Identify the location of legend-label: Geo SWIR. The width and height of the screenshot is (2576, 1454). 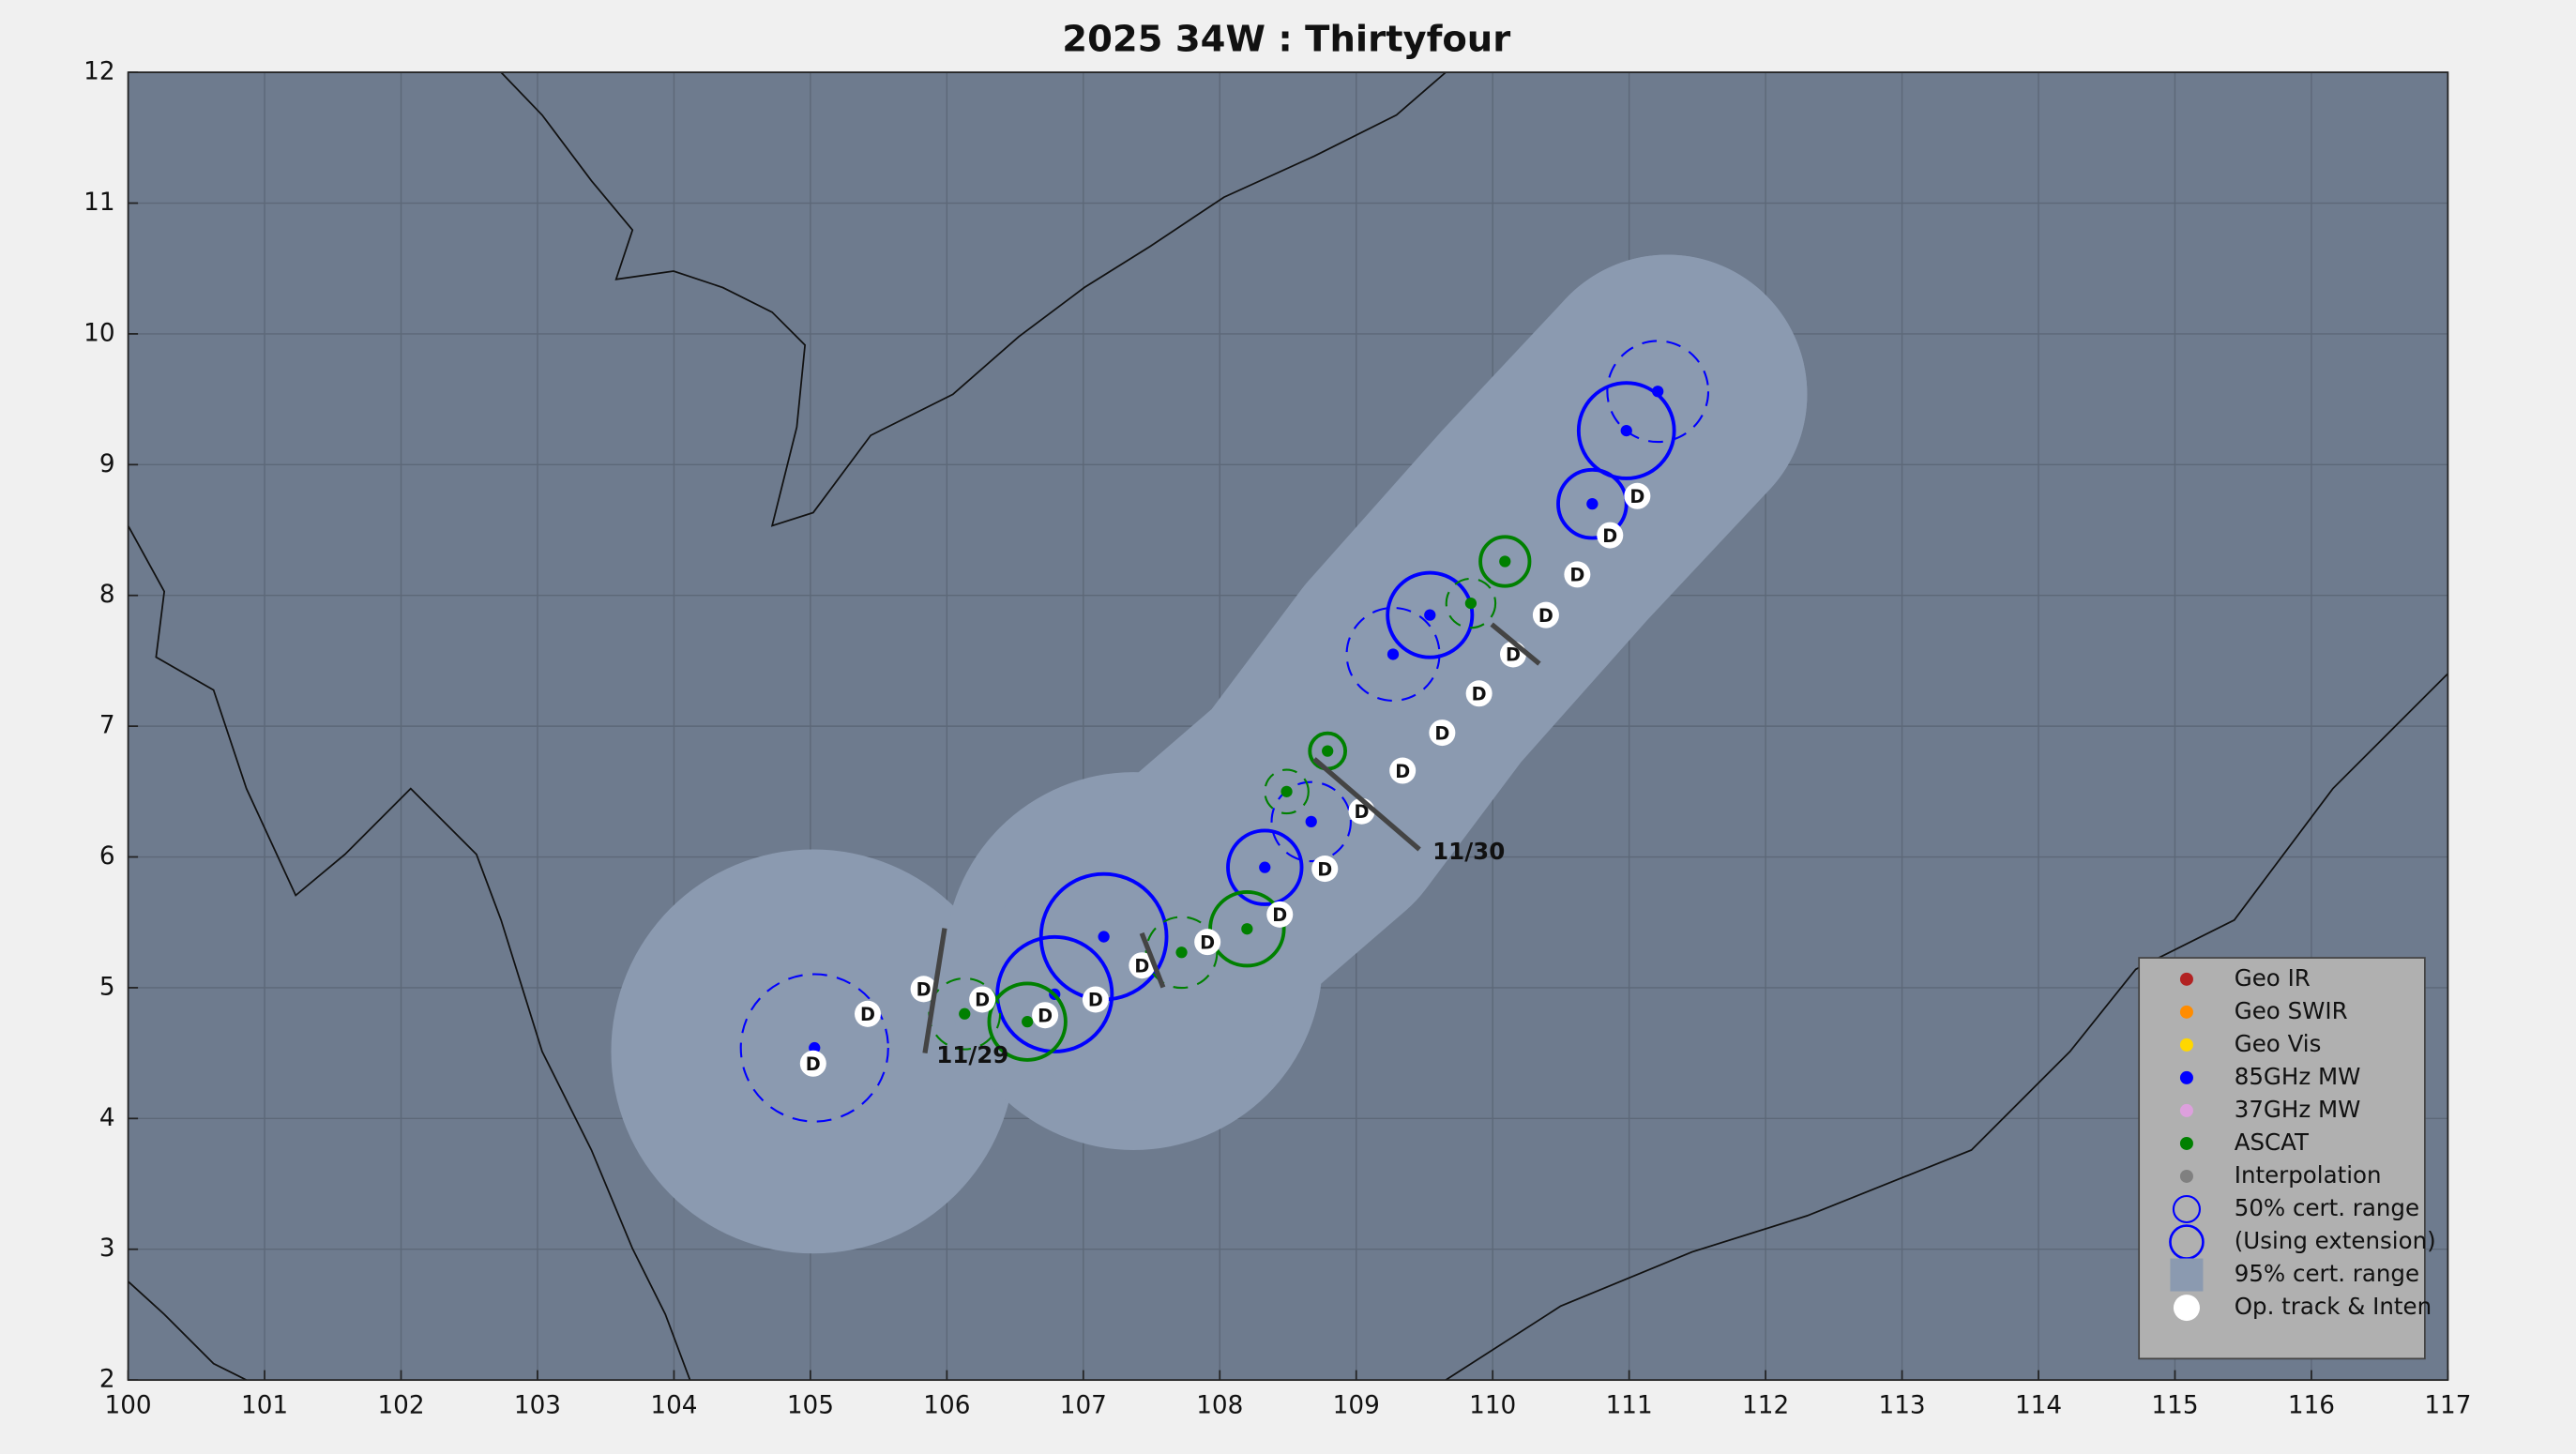
(2291, 1011).